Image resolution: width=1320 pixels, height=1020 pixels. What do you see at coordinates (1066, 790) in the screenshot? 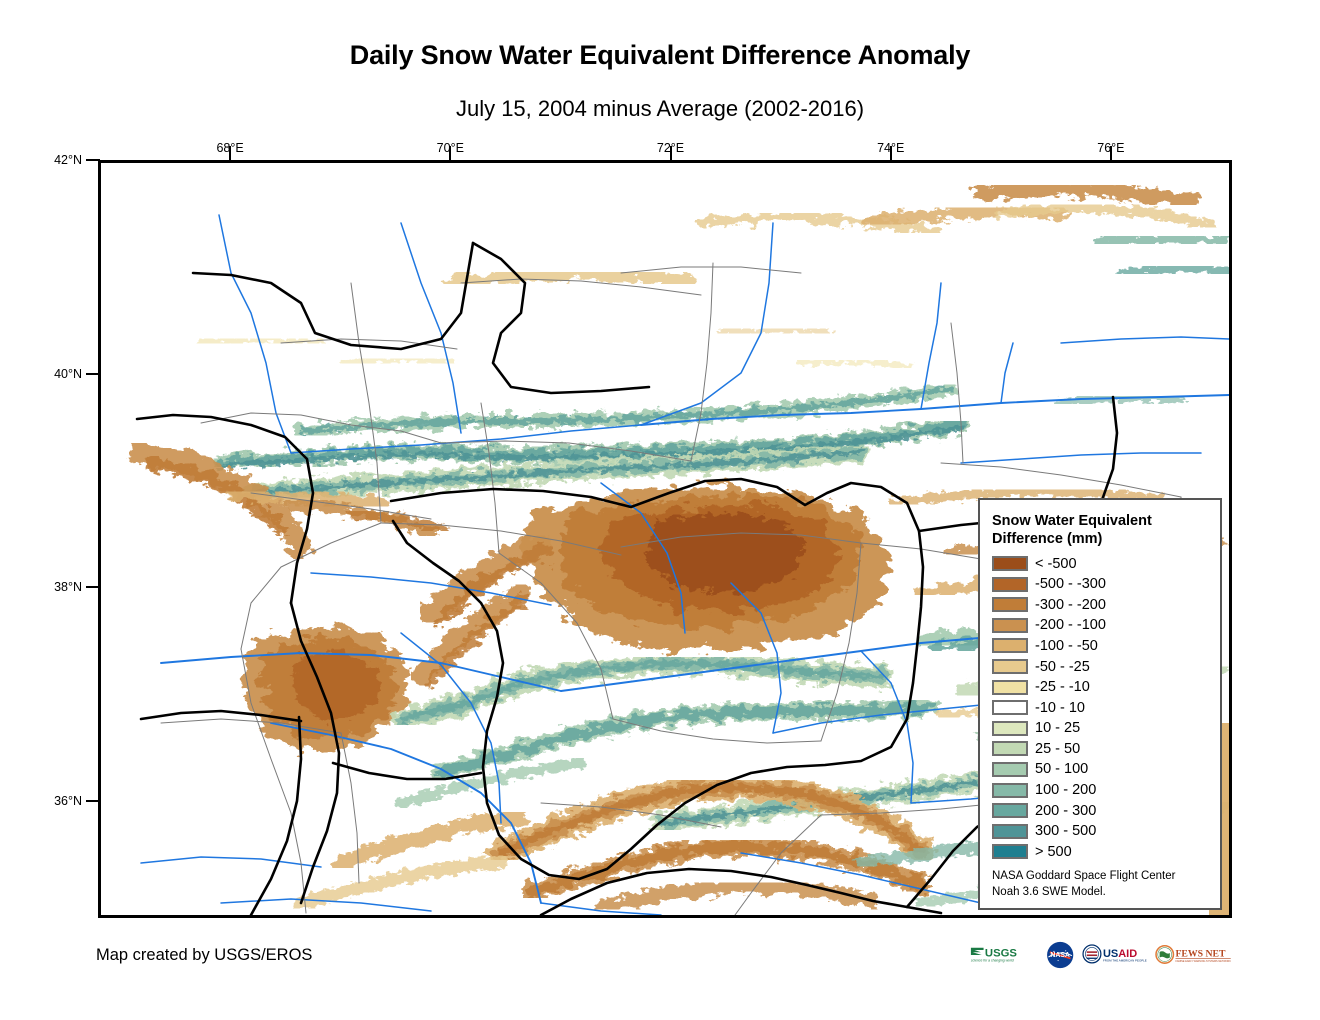
I see `legend-label: 100 - 200` at bounding box center [1066, 790].